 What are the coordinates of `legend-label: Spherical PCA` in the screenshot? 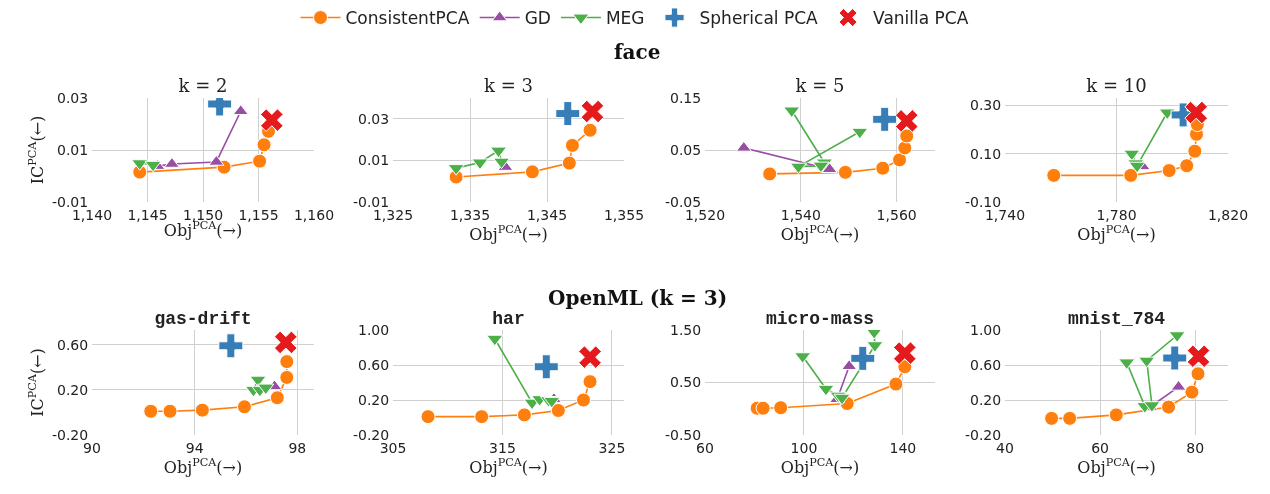 It's located at (759, 18).